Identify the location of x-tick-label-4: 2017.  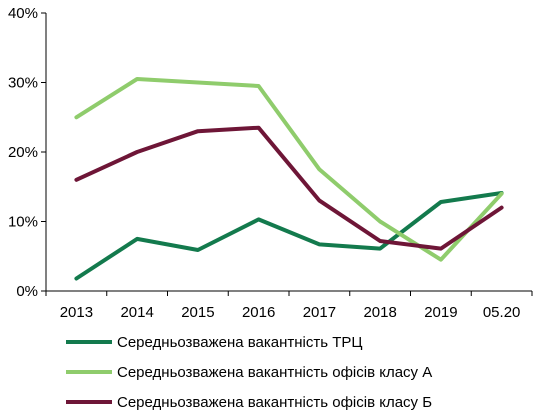
(319, 312).